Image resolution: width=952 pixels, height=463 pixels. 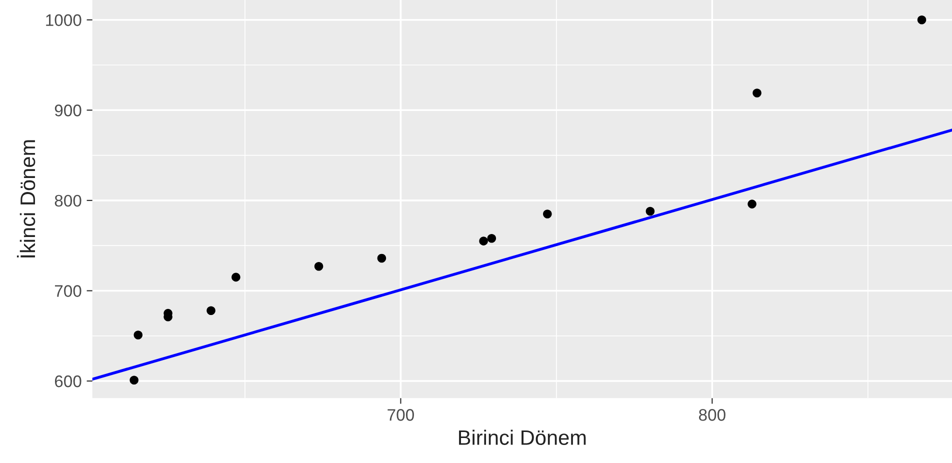 What do you see at coordinates (64, 20) in the screenshot?
I see `y-tick-label: 1000` at bounding box center [64, 20].